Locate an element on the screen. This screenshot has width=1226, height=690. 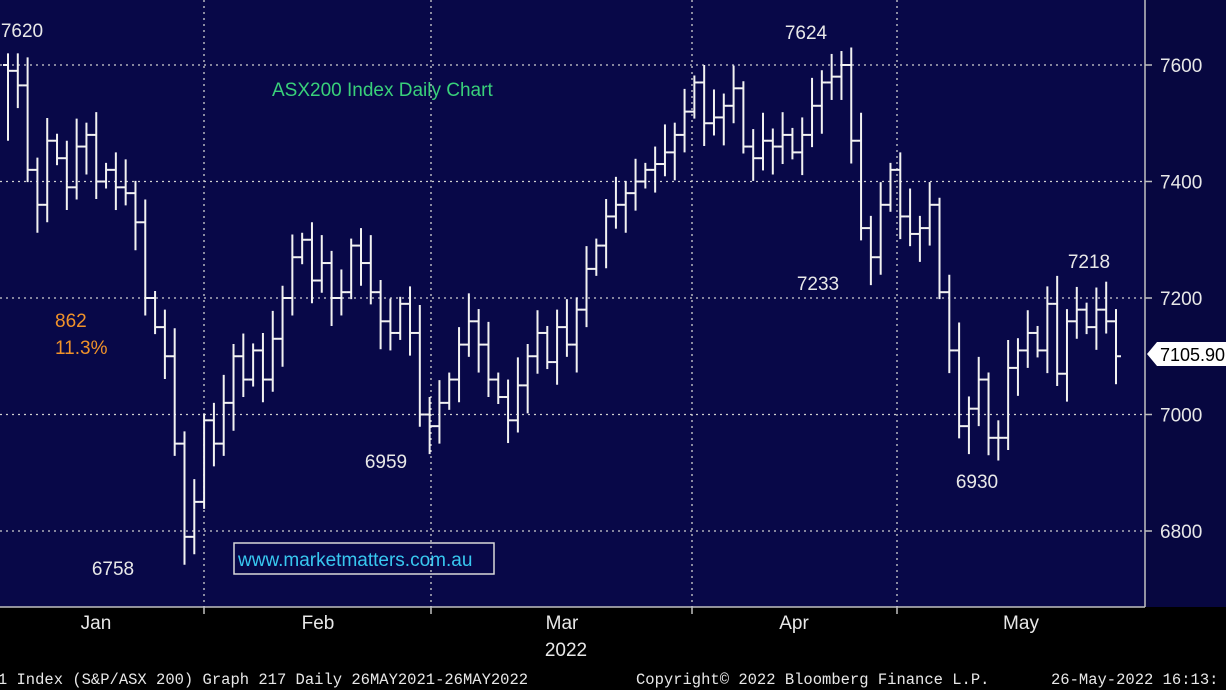
price-annotation: 6959 is located at coordinates (386, 462).